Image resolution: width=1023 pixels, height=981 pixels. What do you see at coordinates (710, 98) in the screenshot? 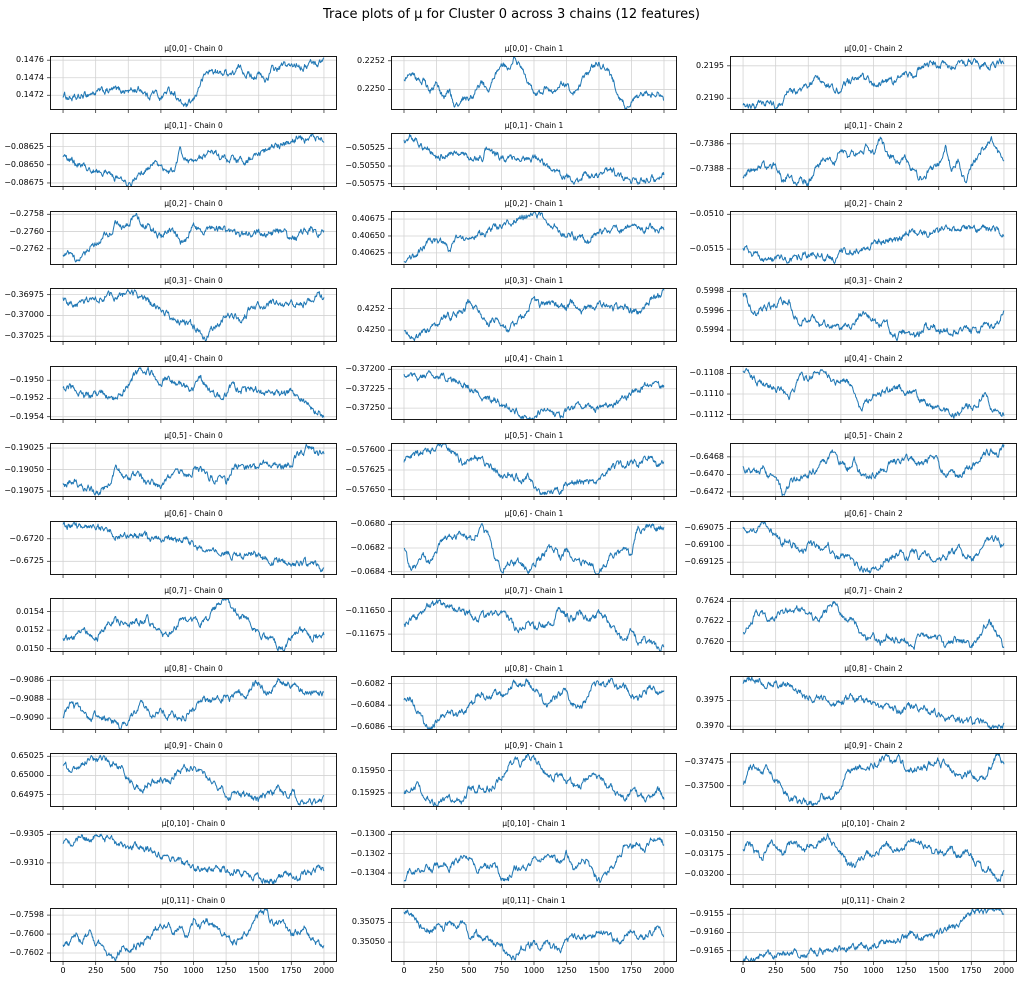
I see `y-tick-label: 0.2190` at bounding box center [710, 98].